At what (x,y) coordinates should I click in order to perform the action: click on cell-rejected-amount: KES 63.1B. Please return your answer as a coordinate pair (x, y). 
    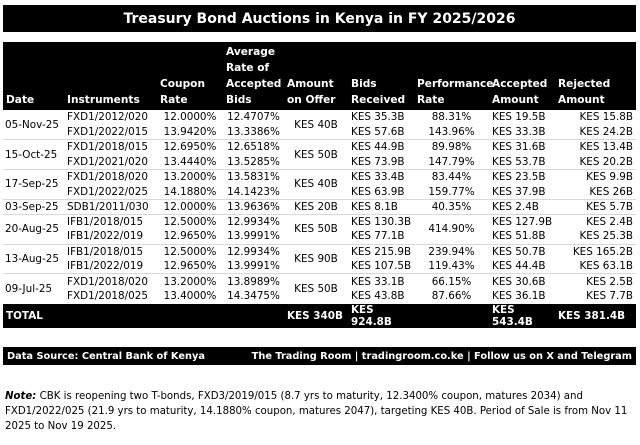
    Looking at the image, I should click on (606, 266).